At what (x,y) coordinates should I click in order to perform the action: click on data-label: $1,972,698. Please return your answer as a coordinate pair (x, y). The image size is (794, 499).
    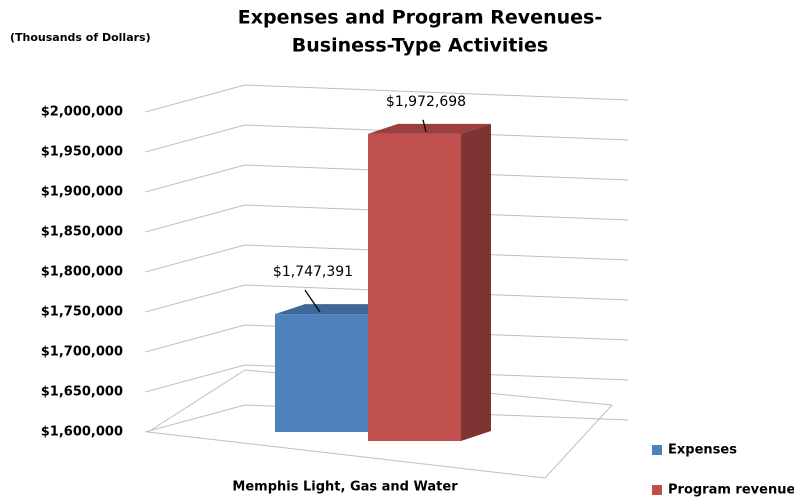
    Looking at the image, I should click on (426, 102).